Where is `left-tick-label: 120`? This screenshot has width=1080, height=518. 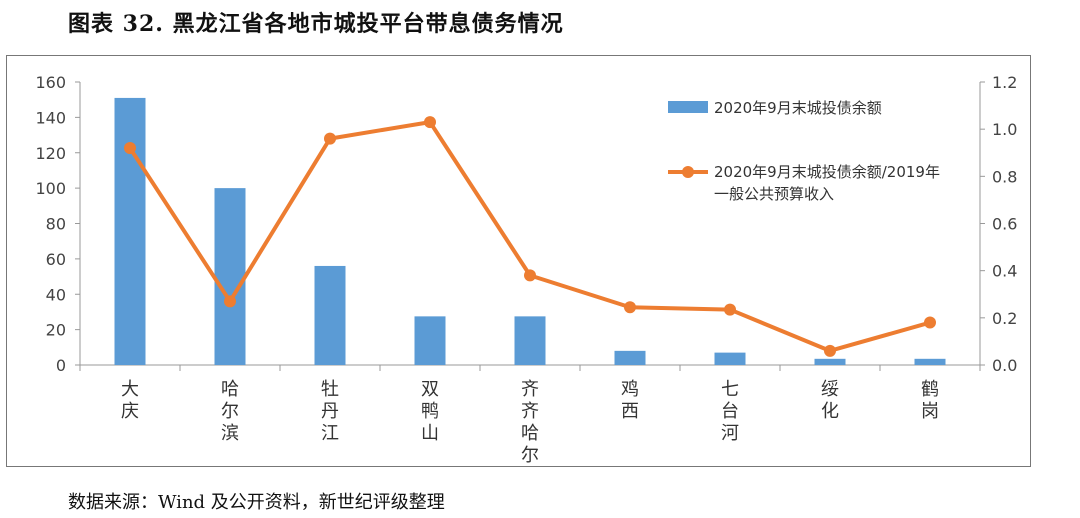
left-tick-label: 120 is located at coordinates (50, 153).